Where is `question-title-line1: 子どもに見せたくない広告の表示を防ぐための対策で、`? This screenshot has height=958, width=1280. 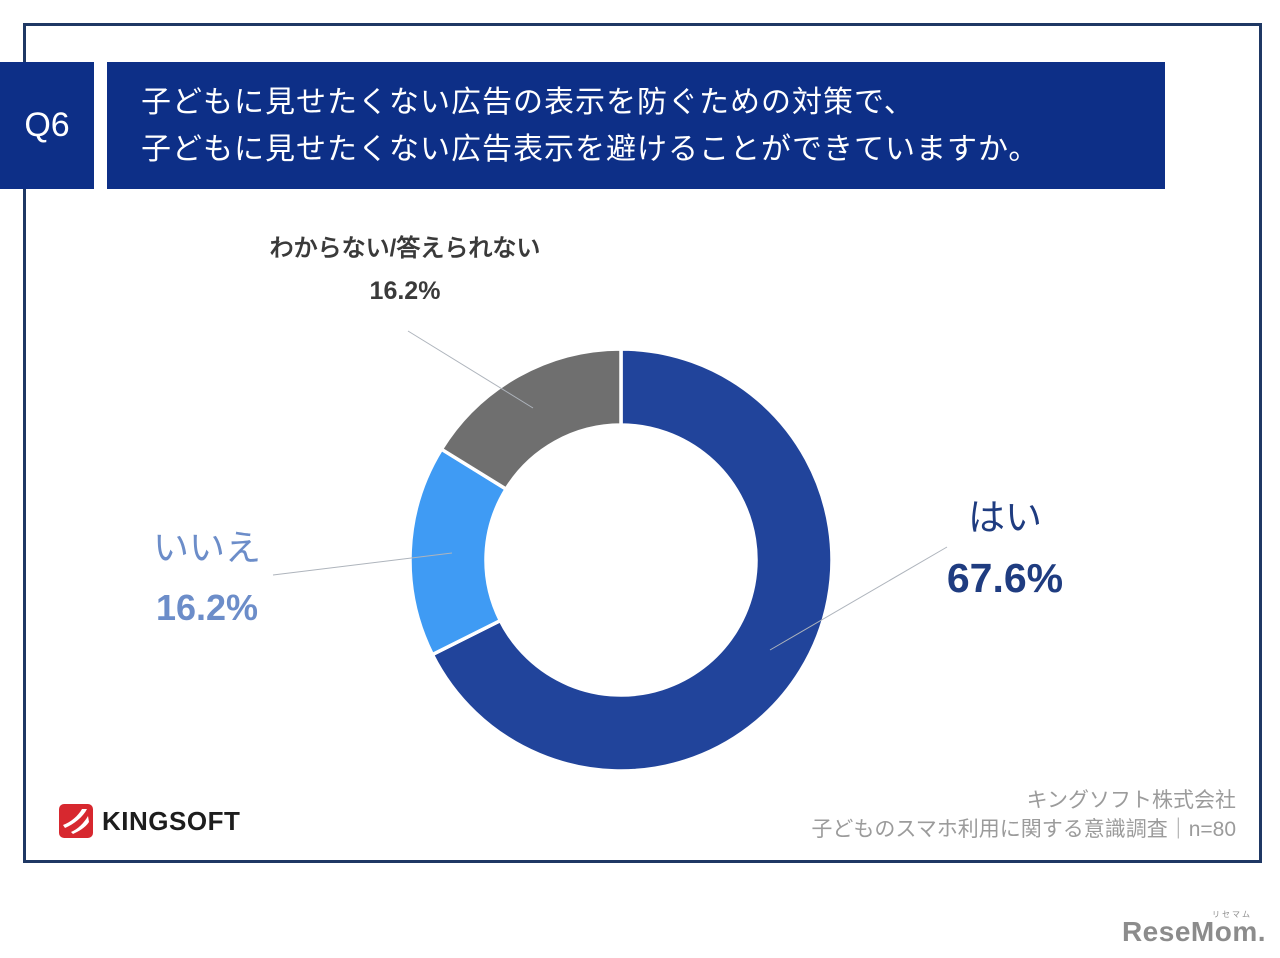
question-title-line1: 子どもに見せたくない広告の表示を防ぐための対策で、 is located at coordinates (528, 102).